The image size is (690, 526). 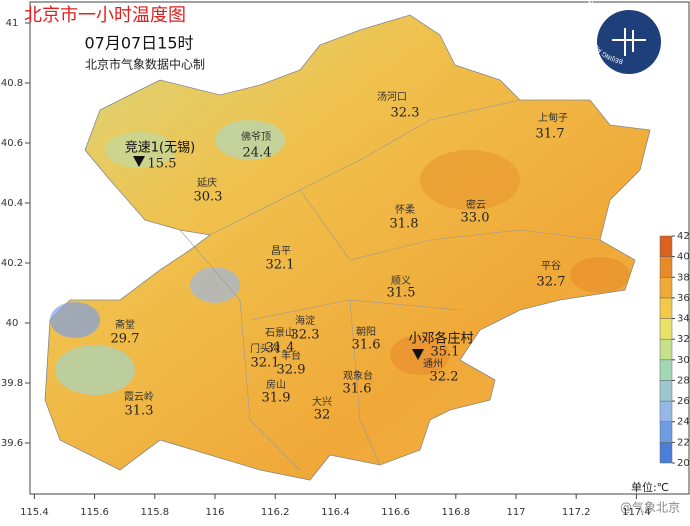 I want to click on station-name: 上甸子, so click(x=553, y=117).